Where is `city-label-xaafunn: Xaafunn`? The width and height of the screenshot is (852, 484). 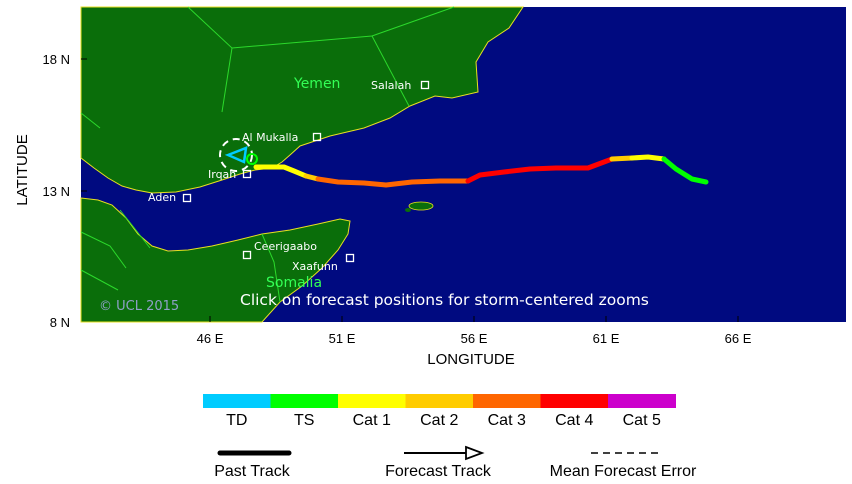 city-label-xaafunn: Xaafunn is located at coordinates (315, 266).